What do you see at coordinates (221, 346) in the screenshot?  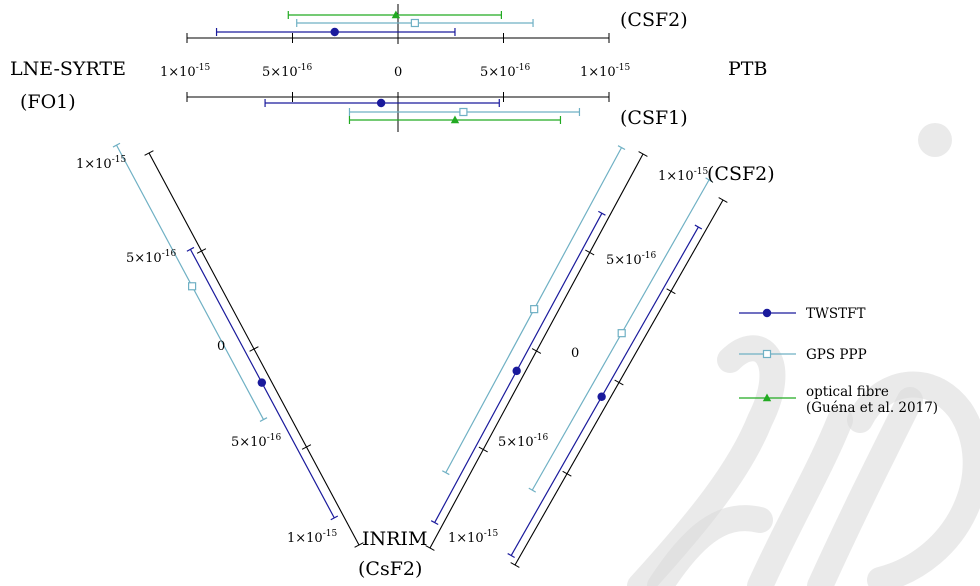 I see `tick-label-left-zero: 0` at bounding box center [221, 346].